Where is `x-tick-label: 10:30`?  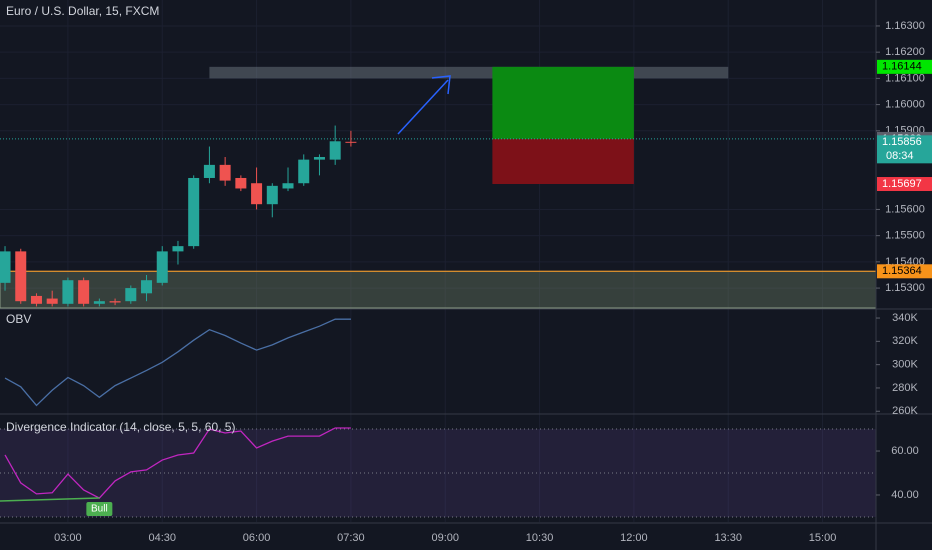 x-tick-label: 10:30 is located at coordinates (540, 538).